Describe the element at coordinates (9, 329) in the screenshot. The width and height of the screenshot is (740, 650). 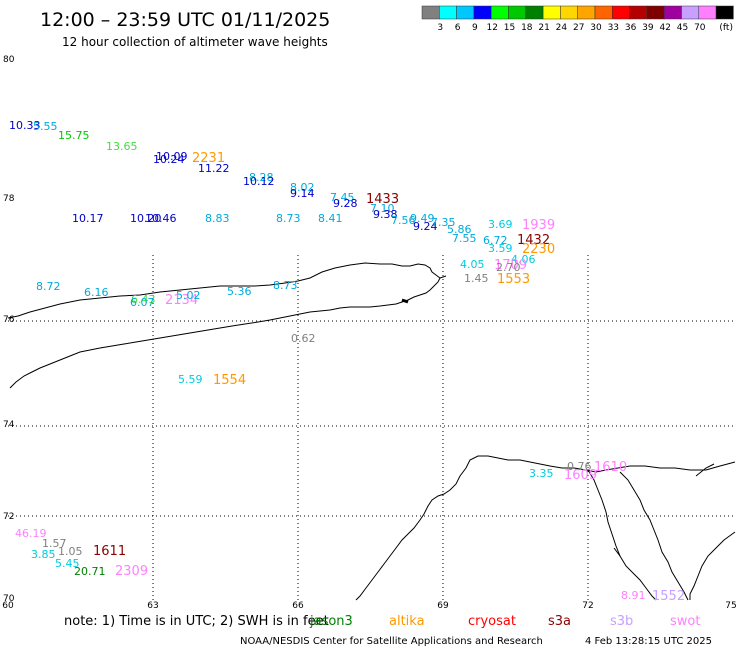
I see `lat-axis-labels: 80 78 76 74 72 70` at that location.